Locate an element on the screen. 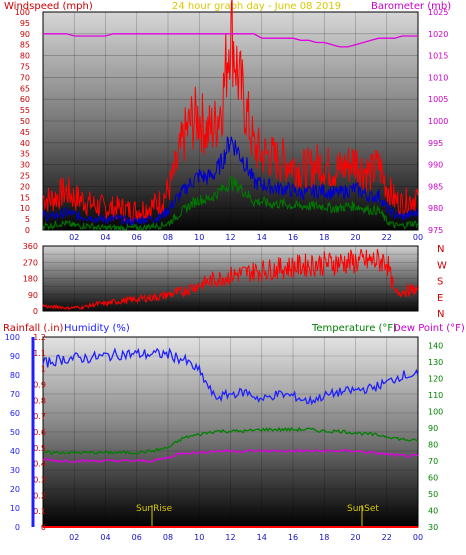 Image resolution: width=466 pixels, height=555 pixels. humidity-tick-label: 10 is located at coordinates (15, 508).